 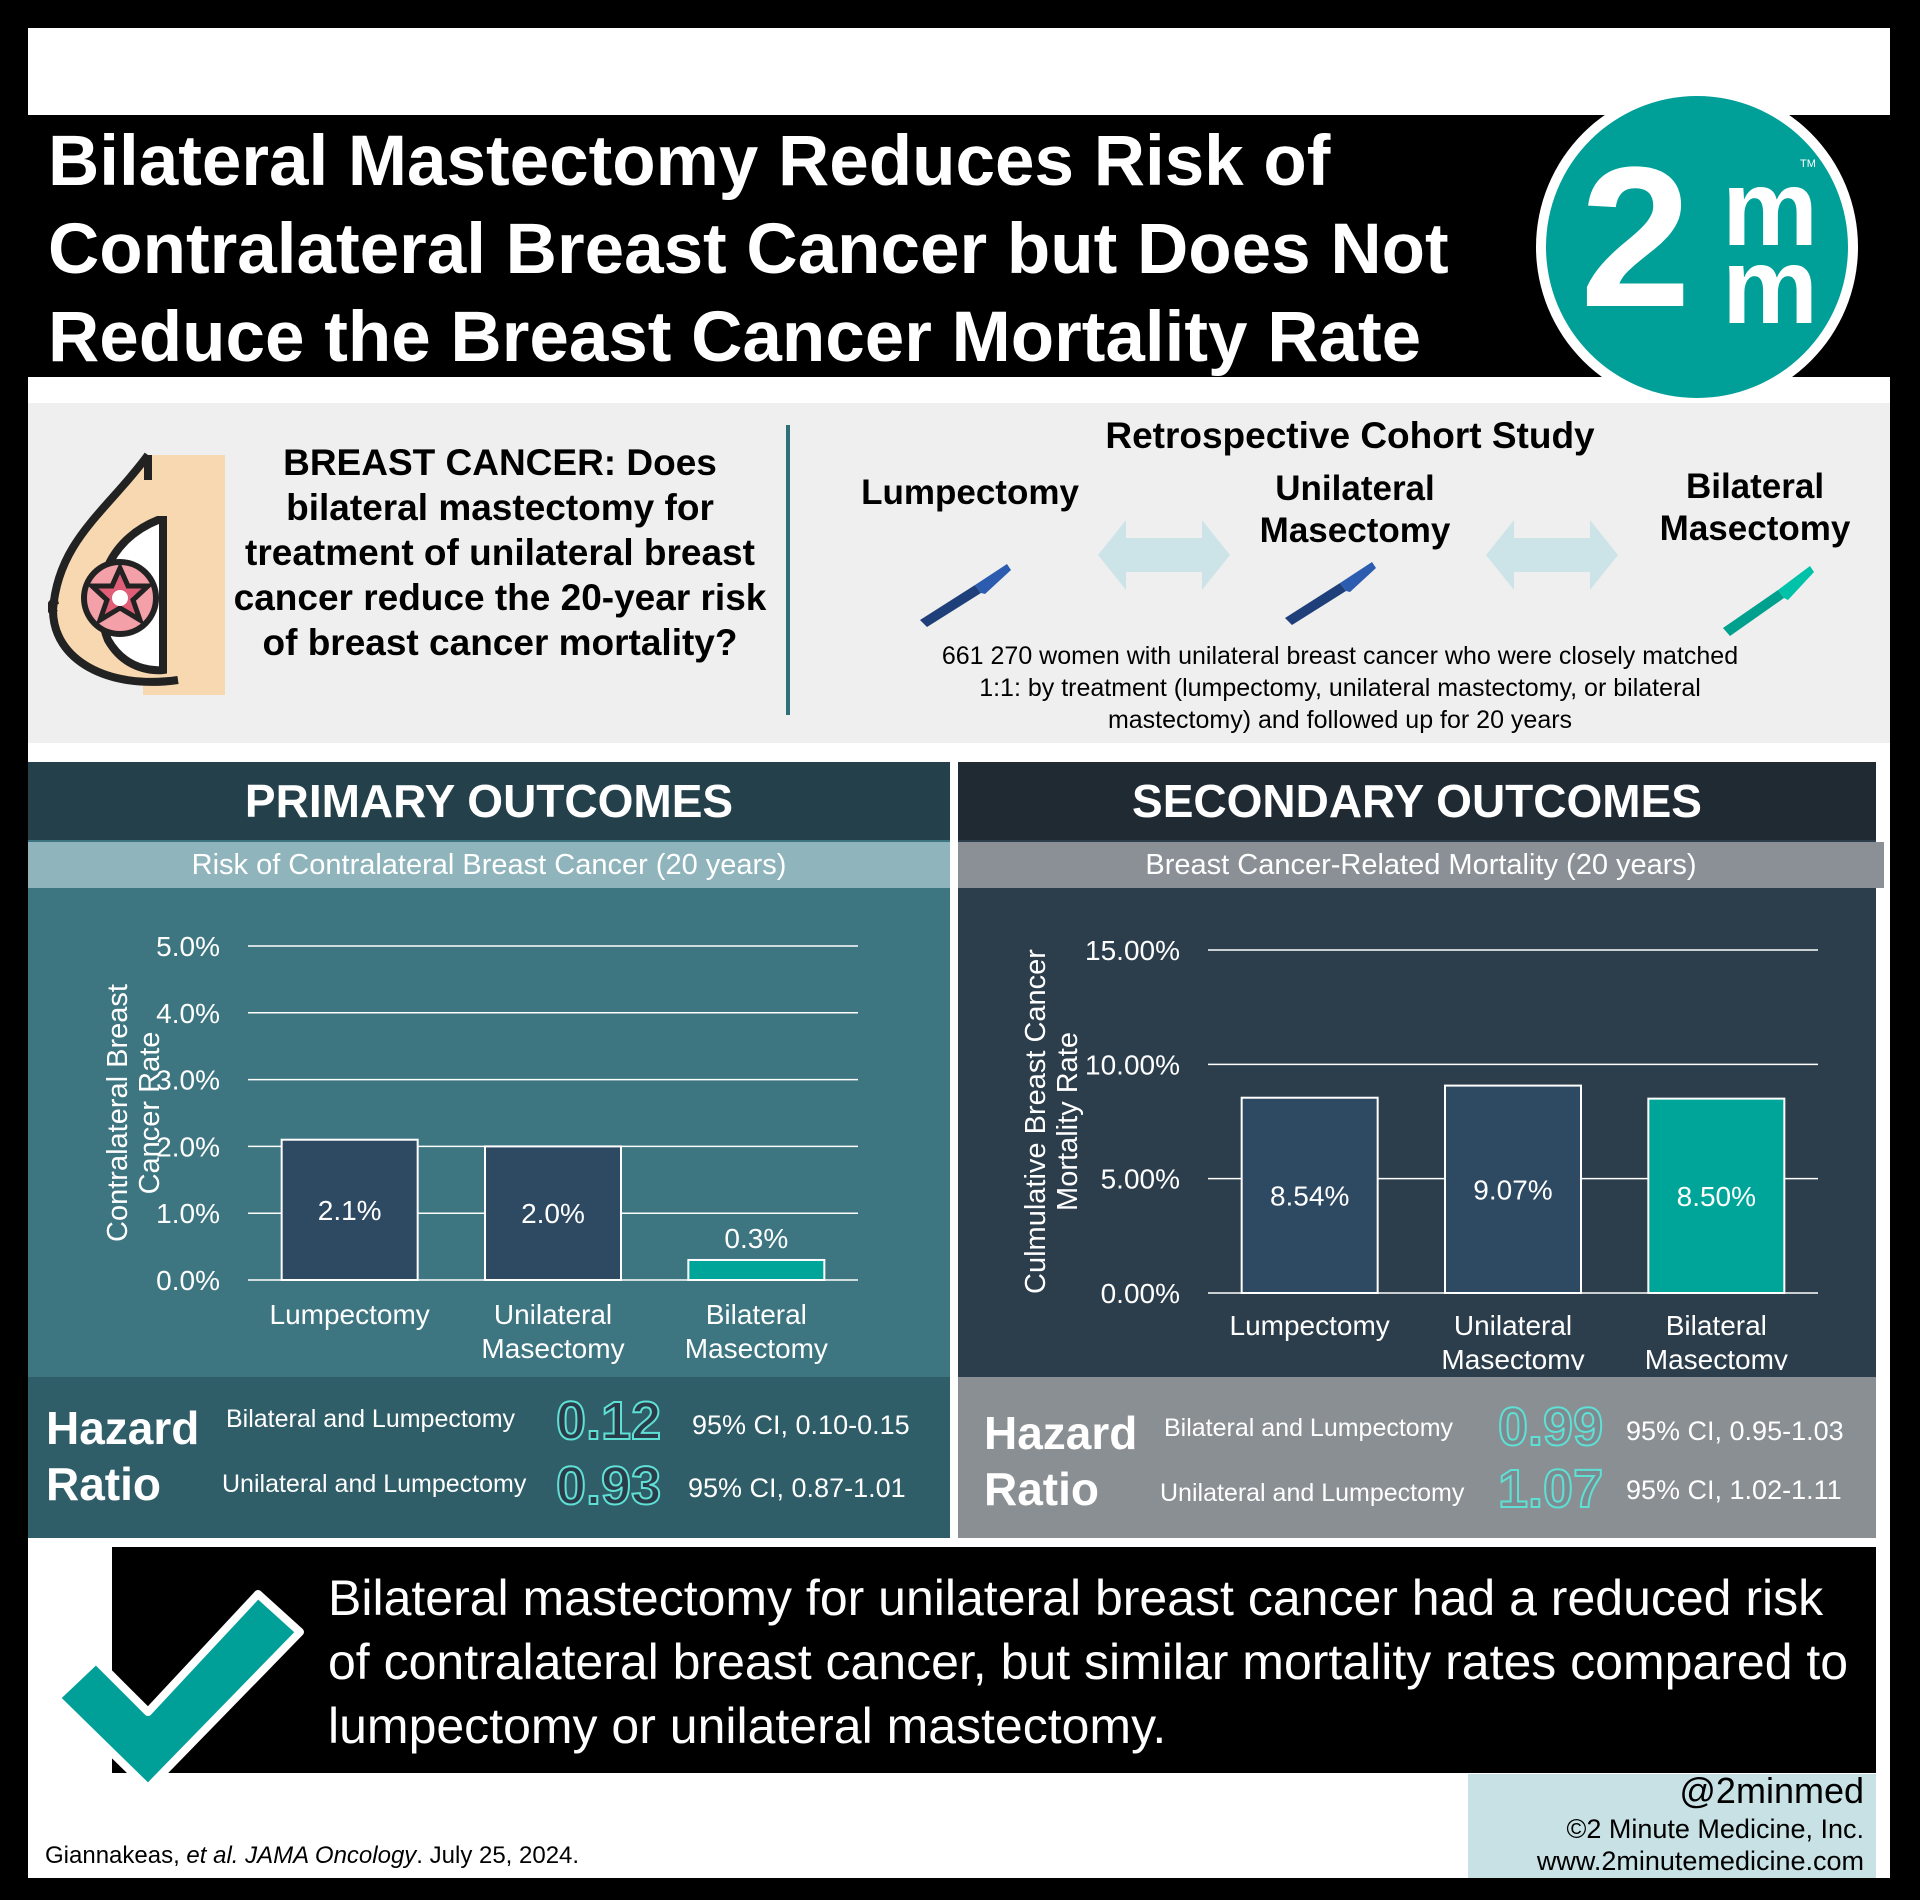 I want to click on data-label: 0.3%, so click(x=756, y=1238).